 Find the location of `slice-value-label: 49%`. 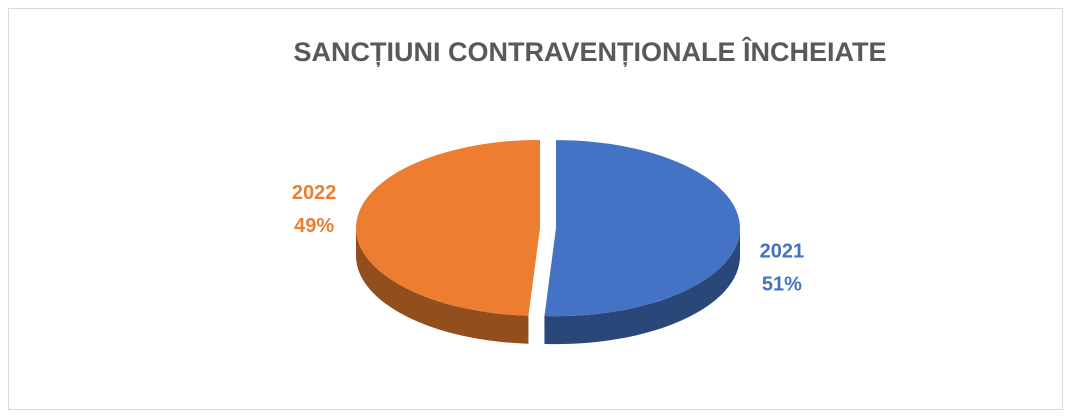

slice-value-label: 49% is located at coordinates (314, 226).